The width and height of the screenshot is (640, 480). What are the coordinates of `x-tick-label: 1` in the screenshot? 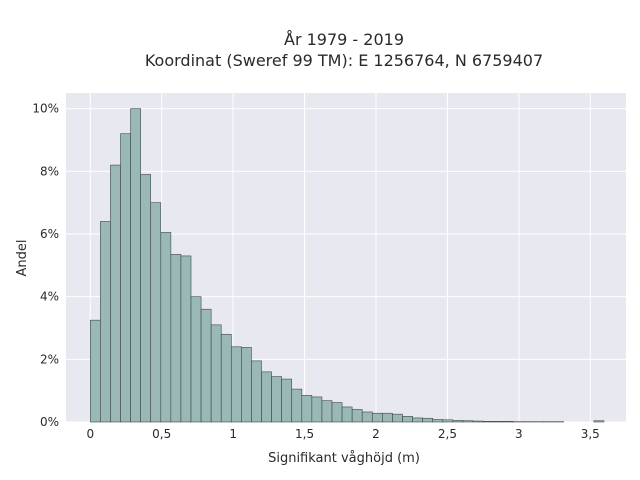 It's located at (233, 434).